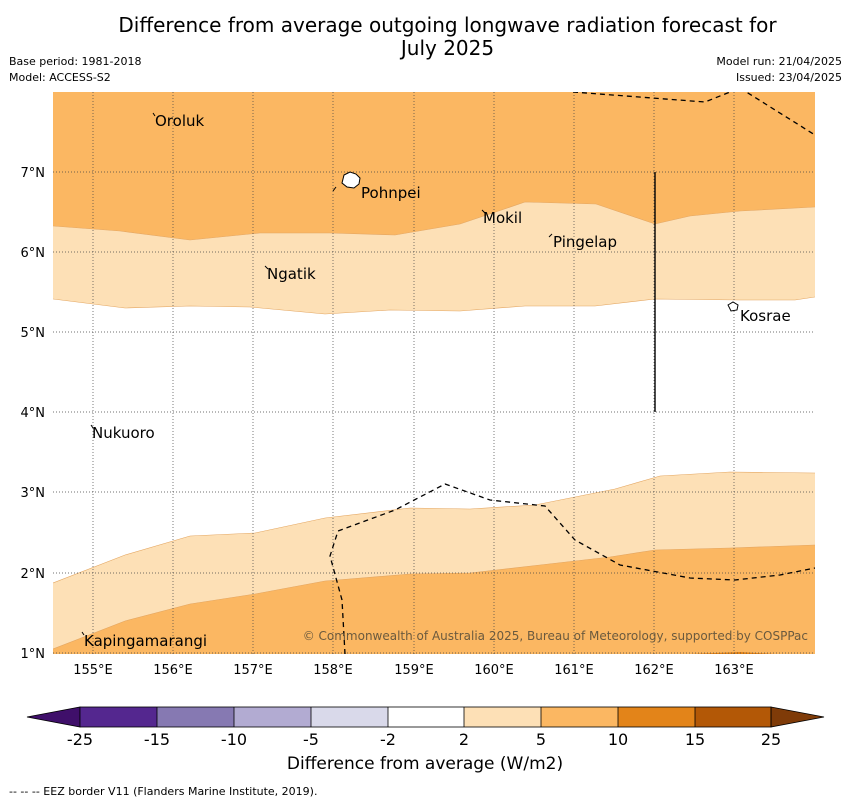 This screenshot has width=850, height=804. I want to click on lon-label: 155°E, so click(93, 670).